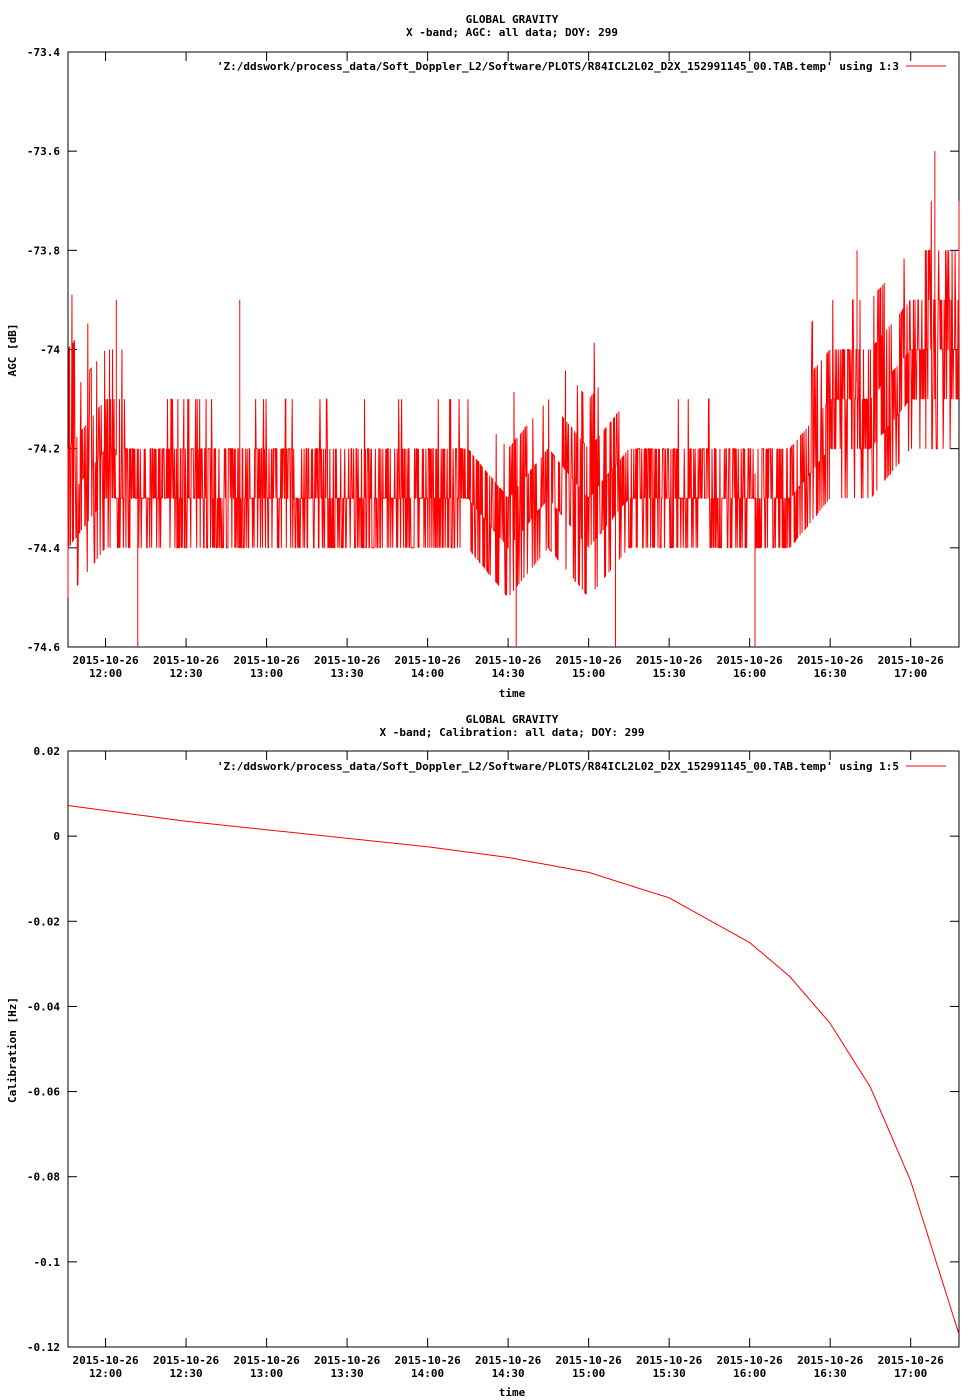 This screenshot has width=980, height=1400. What do you see at coordinates (43, 1092) in the screenshot?
I see `y-tick-label: -0.06` at bounding box center [43, 1092].